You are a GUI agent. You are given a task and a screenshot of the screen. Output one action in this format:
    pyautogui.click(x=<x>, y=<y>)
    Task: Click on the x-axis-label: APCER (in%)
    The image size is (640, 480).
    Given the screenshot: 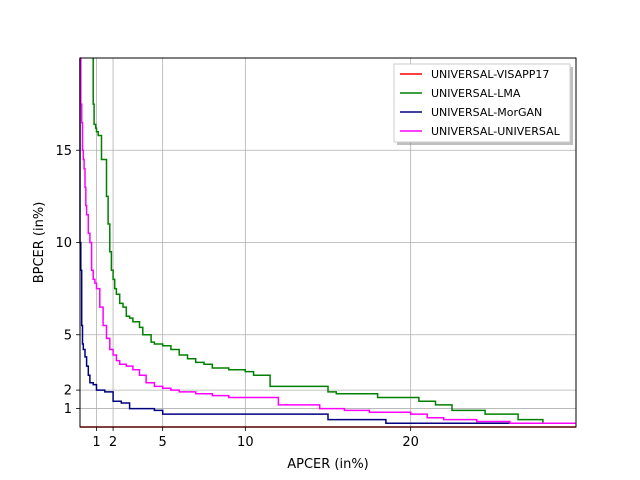 What is the action you would take?
    pyautogui.click(x=328, y=464)
    